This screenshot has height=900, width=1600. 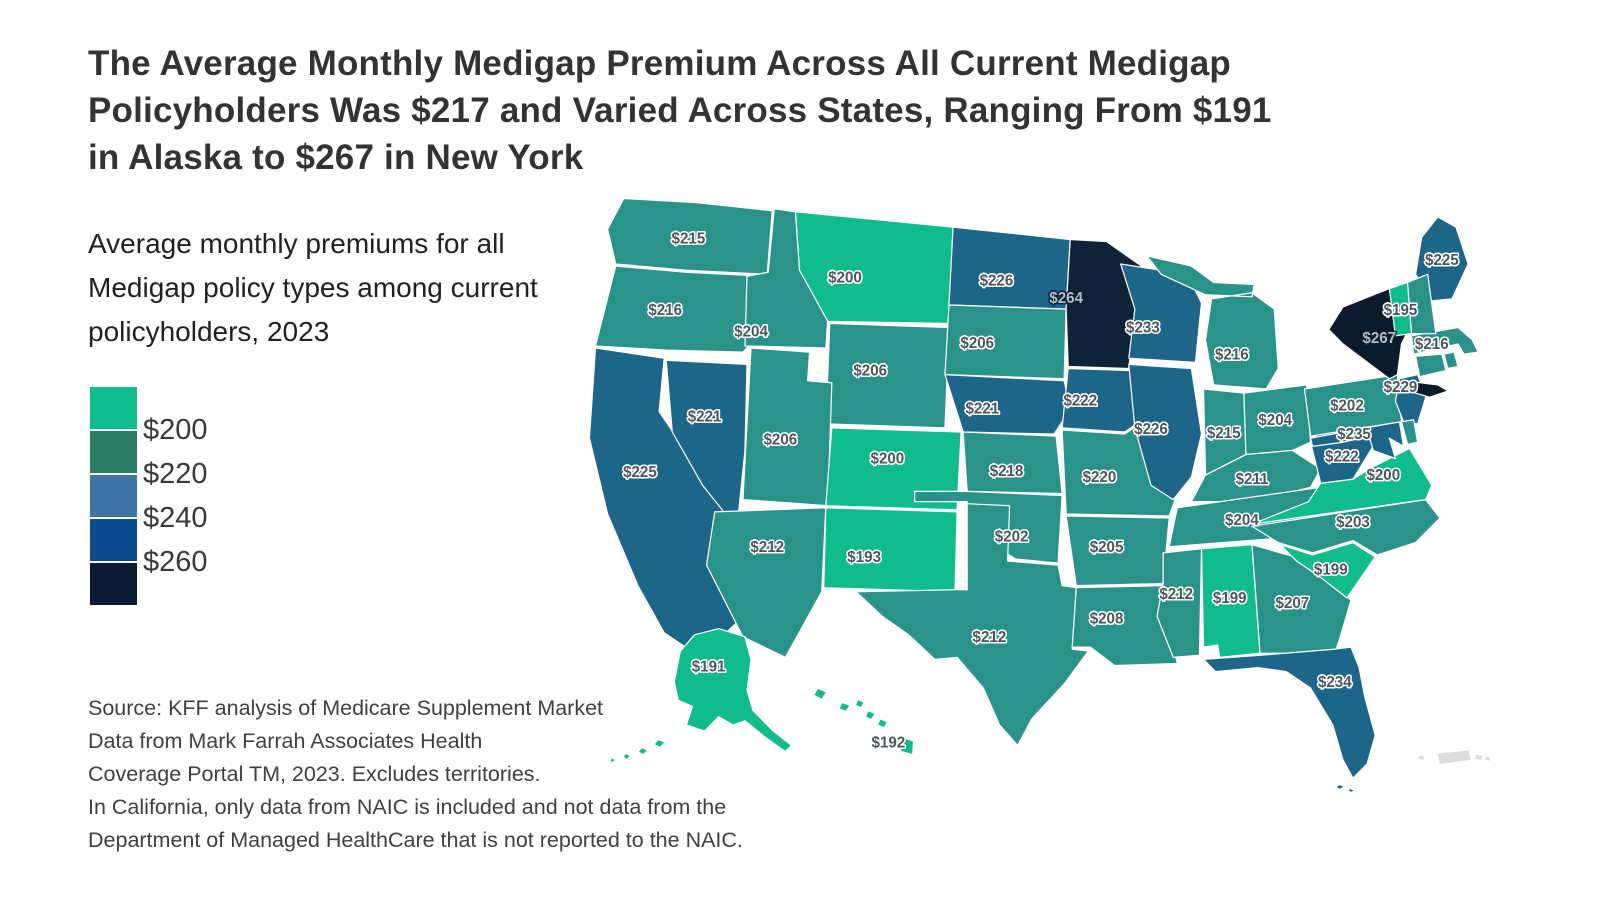 What do you see at coordinates (1451, 360) in the screenshot?
I see `state-ri` at bounding box center [1451, 360].